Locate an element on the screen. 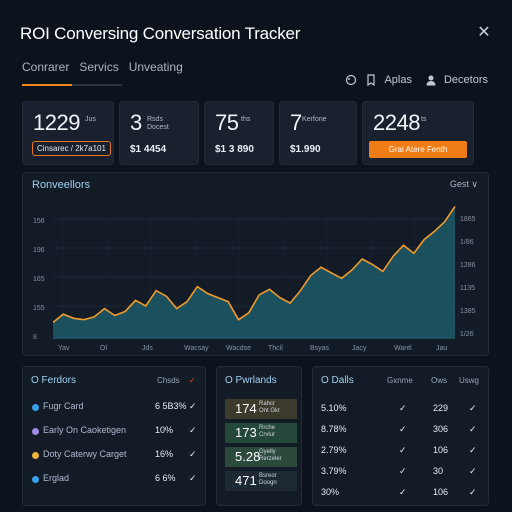 The image size is (512, 512). row-value: 229 is located at coordinates (441, 408).